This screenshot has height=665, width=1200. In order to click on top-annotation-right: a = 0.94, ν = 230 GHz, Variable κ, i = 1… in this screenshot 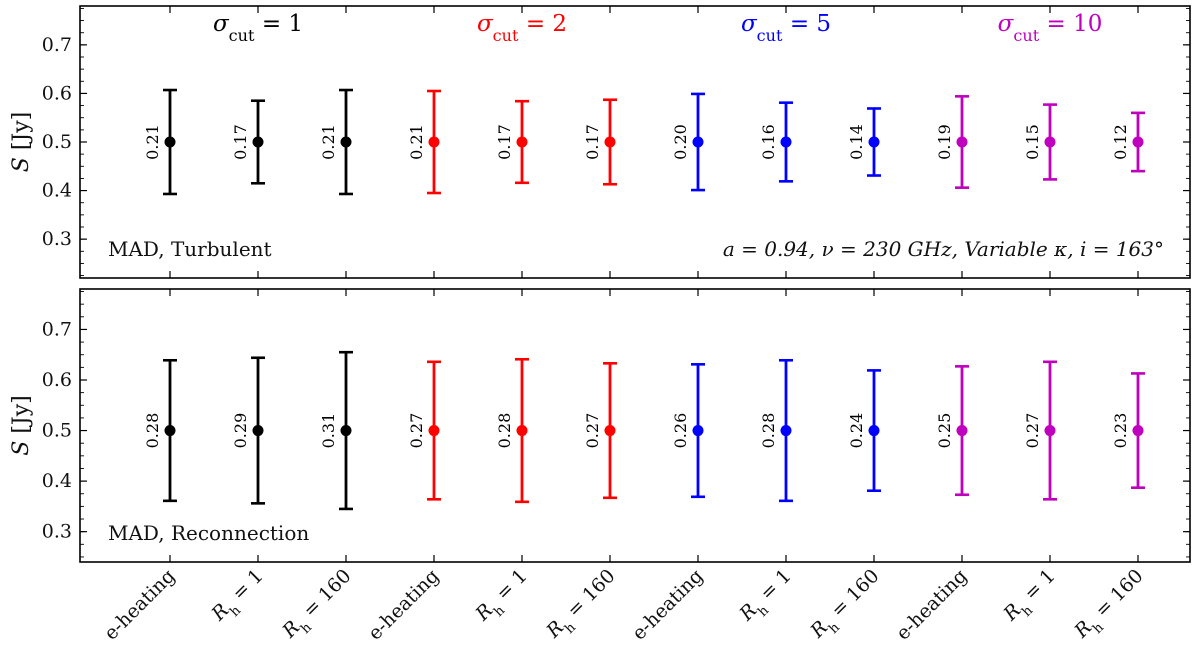, I will do `click(943, 249)`.